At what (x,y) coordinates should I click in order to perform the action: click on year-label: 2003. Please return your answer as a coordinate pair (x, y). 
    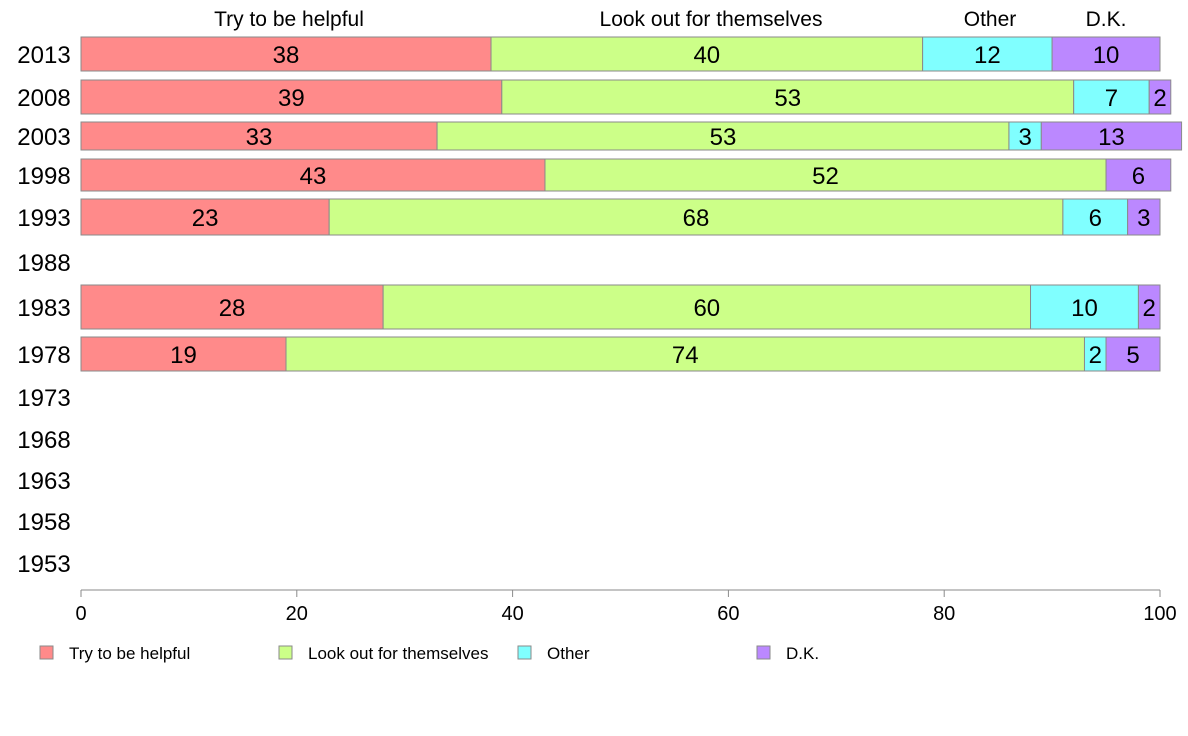
    Looking at the image, I should click on (43, 137).